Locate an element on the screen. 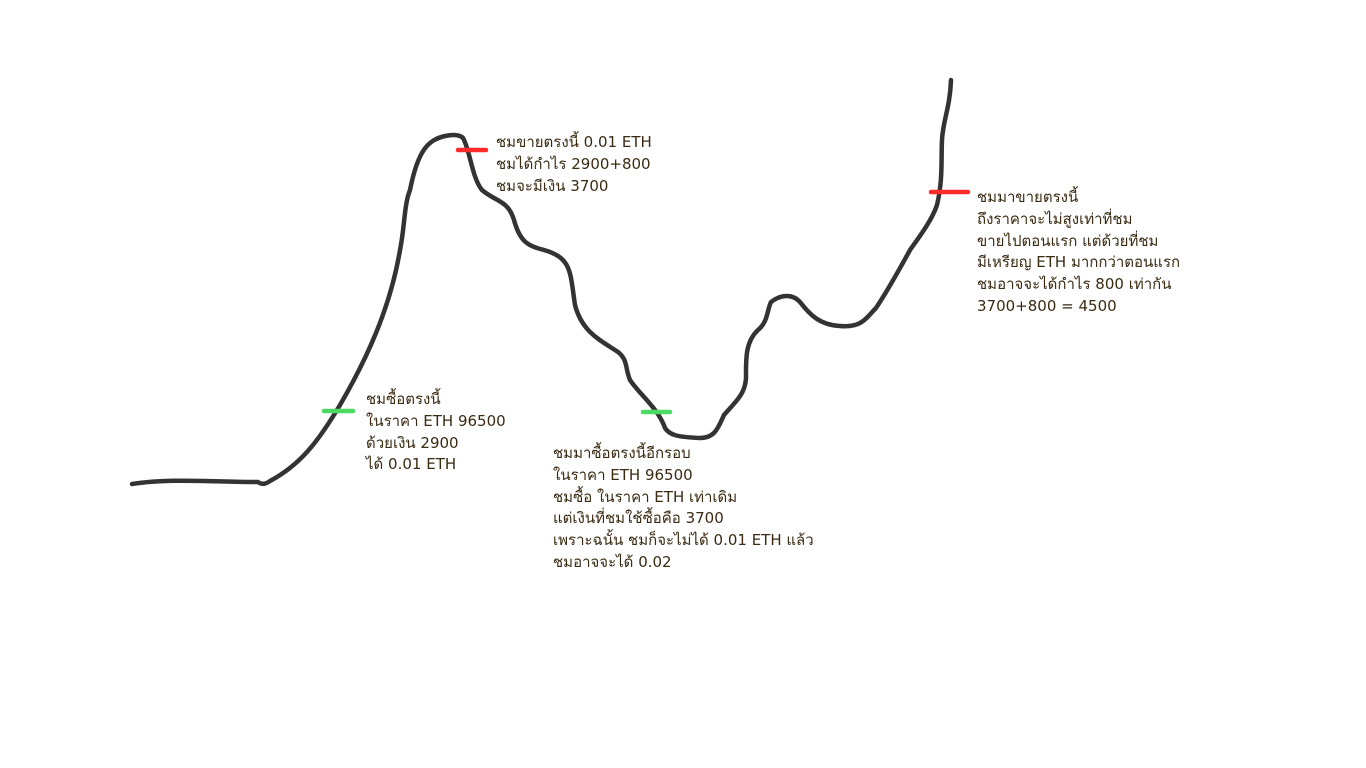  note-line: ชมอาจจะได้ 0.02 is located at coordinates (612, 561).